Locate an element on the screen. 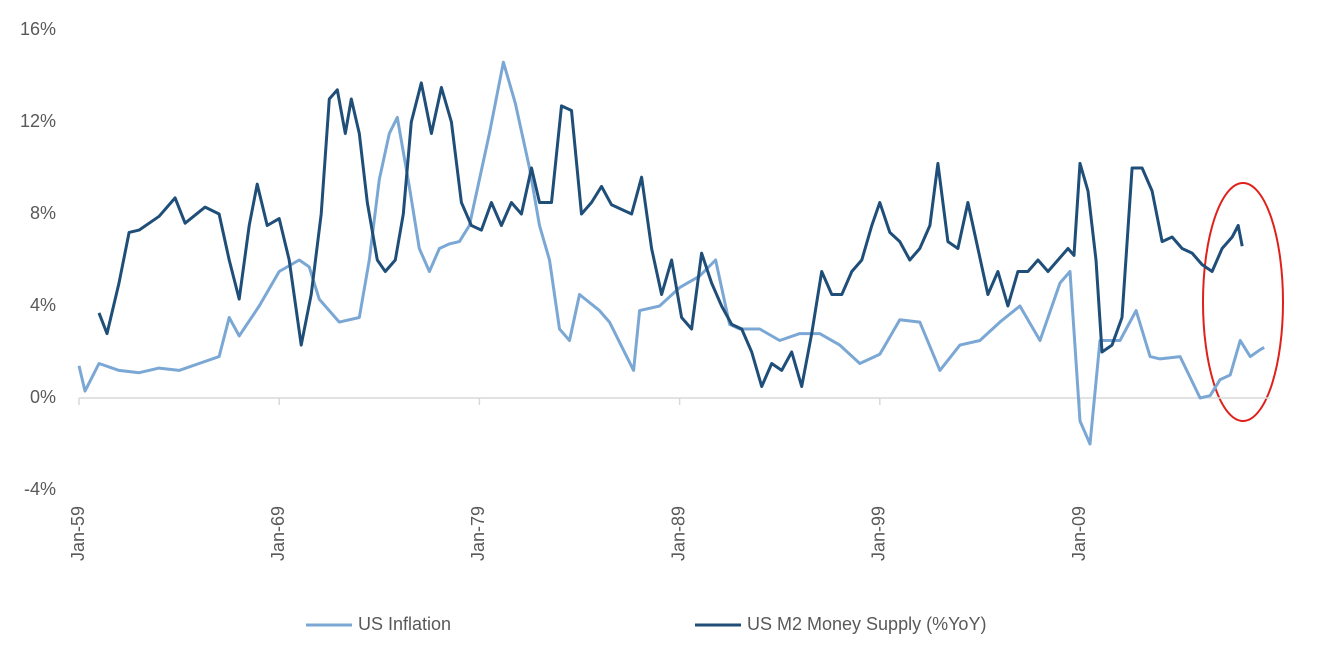 The width and height of the screenshot is (1324, 650). x-tick-label: Jan-09 is located at coordinates (1079, 533).